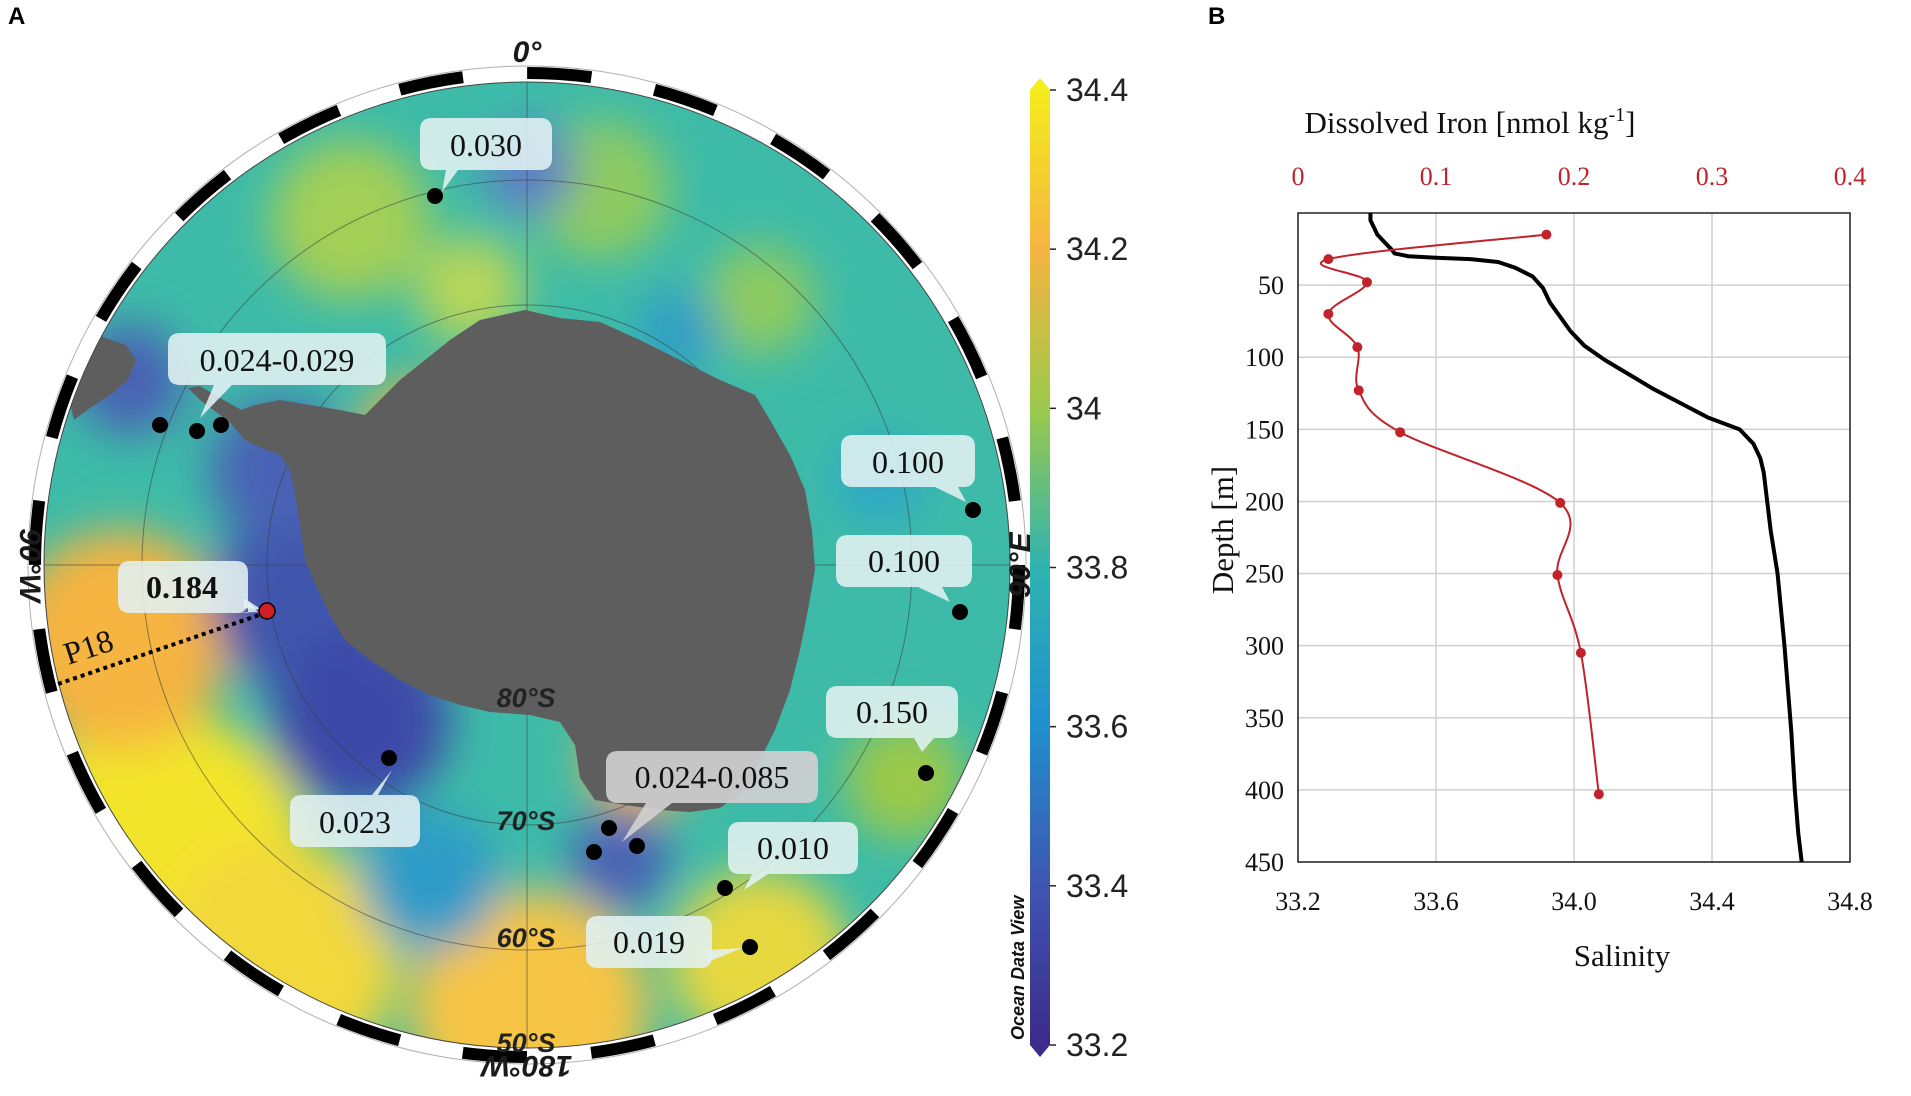 This screenshot has height=1096, width=1911. What do you see at coordinates (1298, 901) in the screenshot?
I see `x-bottom-tick-label: 33.2` at bounding box center [1298, 901].